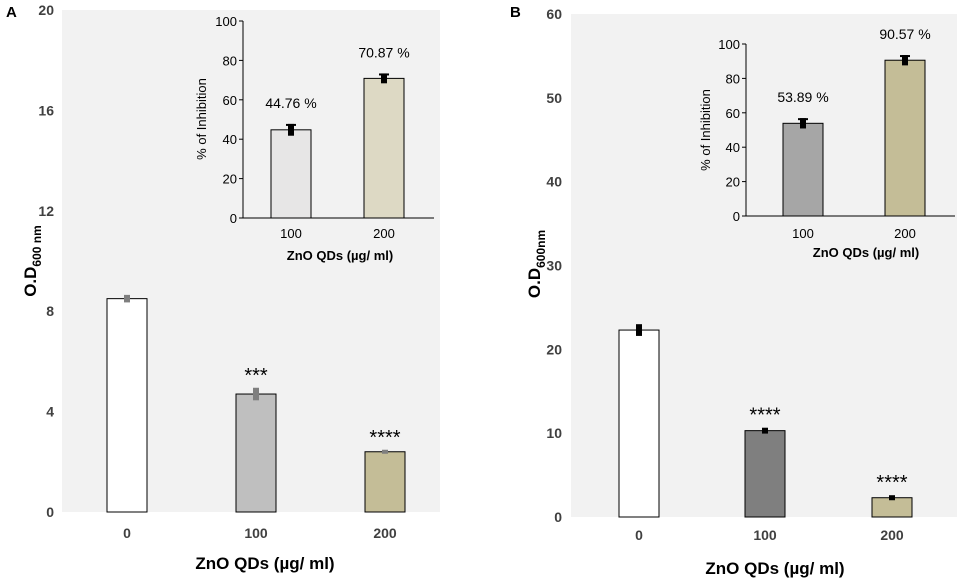 This screenshot has width=957, height=583. Describe the element at coordinates (554, 14) in the screenshot. I see `y-tick-label: 60` at that location.